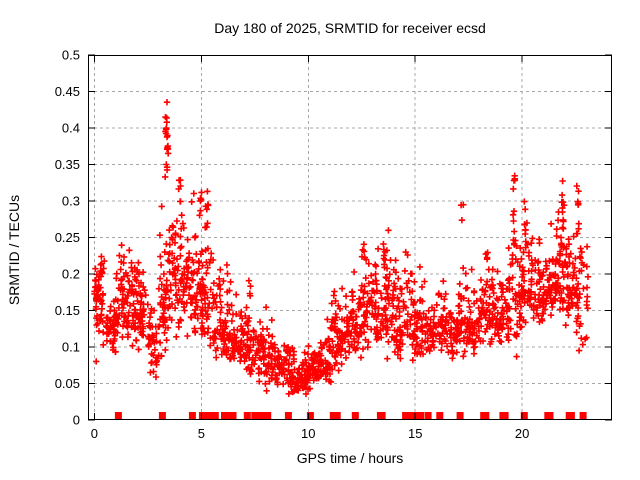 This screenshot has height=480, width=640. Describe the element at coordinates (76, 420) in the screenshot. I see `y-tick-label: 0` at that location.